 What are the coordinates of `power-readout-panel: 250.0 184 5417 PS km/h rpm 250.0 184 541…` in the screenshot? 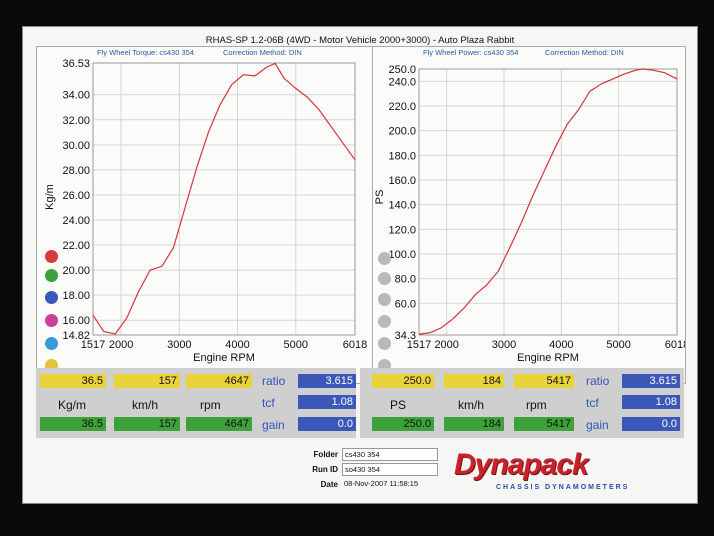 It's located at (522, 403).